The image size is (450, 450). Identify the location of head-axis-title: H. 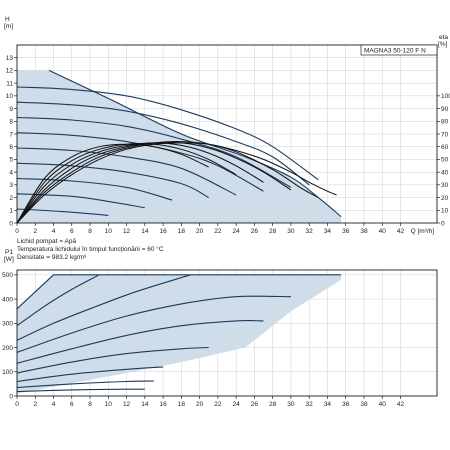
(7, 19).